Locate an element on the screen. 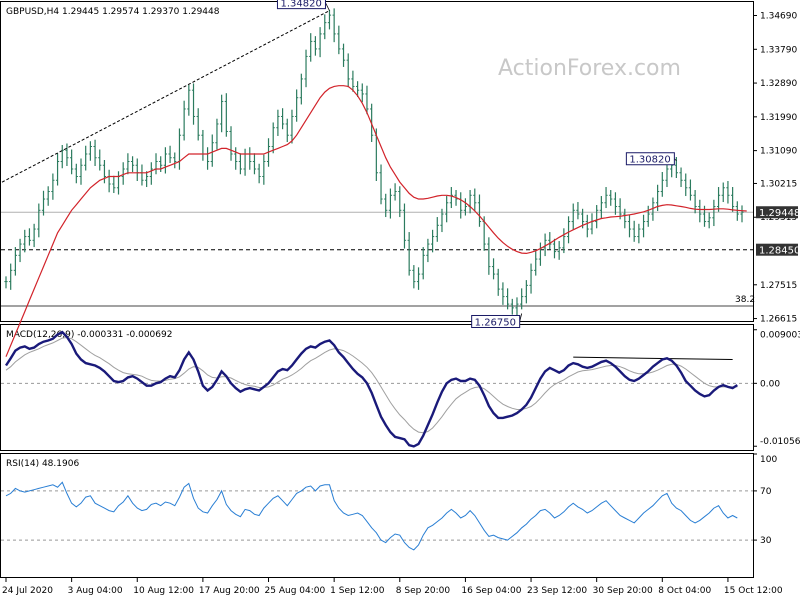 The height and width of the screenshot is (604, 800). x-tick-label: 30 Sep 20:00 is located at coordinates (623, 591).